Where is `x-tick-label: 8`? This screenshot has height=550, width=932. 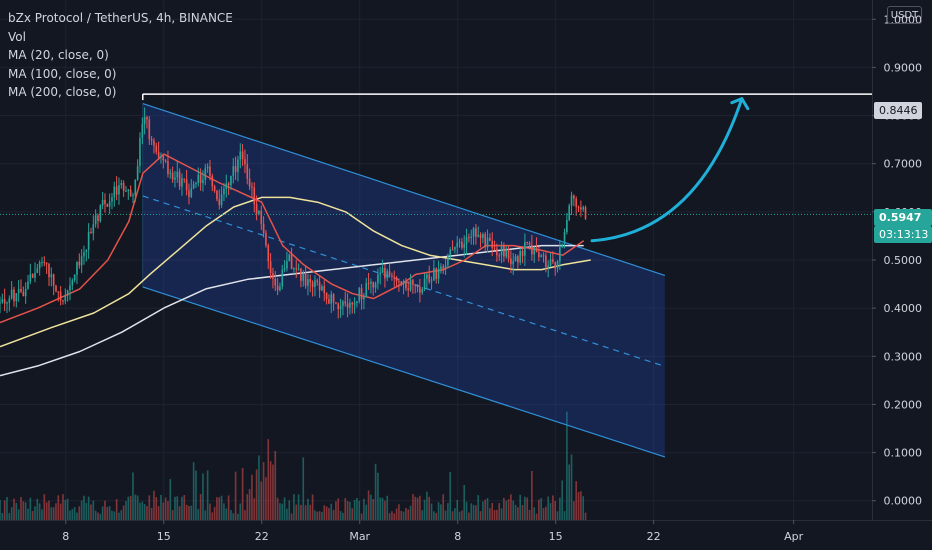
x-tick-label: 8 is located at coordinates (65, 536).